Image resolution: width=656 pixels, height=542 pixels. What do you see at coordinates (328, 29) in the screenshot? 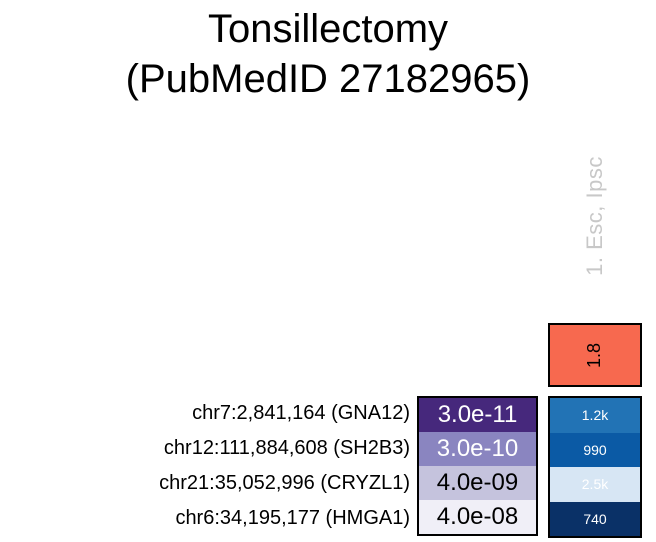
I see `chart-title-line1: Tonsillectomy` at bounding box center [328, 29].